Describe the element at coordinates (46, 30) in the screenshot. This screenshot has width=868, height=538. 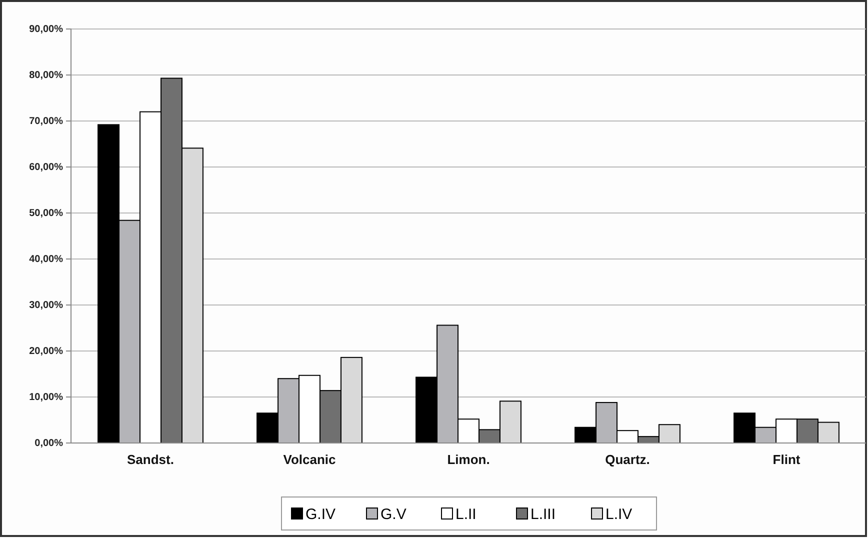
I see `y-tick-label: 90,00%` at that location.